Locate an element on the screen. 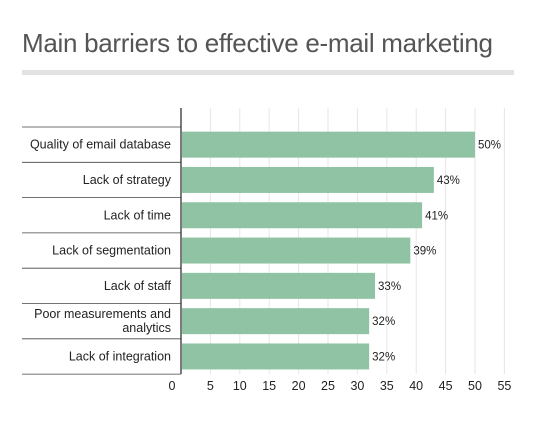 This screenshot has width=534, height=447. bar-value-label: 43% is located at coordinates (448, 181).